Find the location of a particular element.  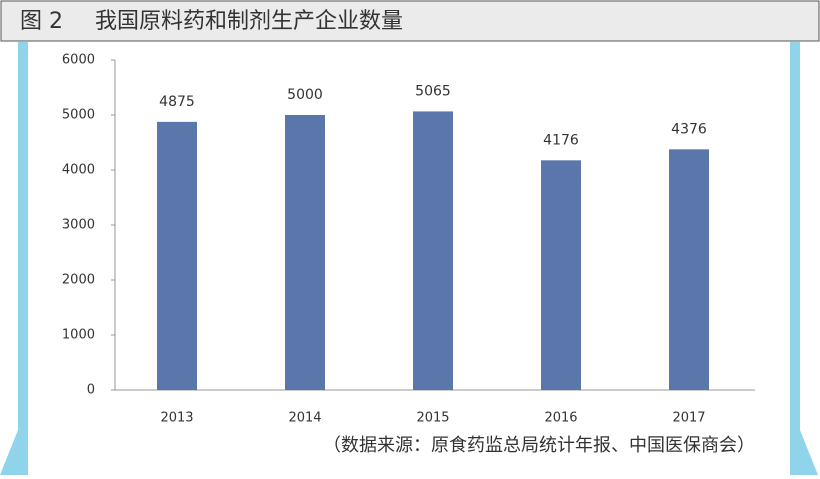

x-tick-label: 2014 is located at coordinates (304, 418).